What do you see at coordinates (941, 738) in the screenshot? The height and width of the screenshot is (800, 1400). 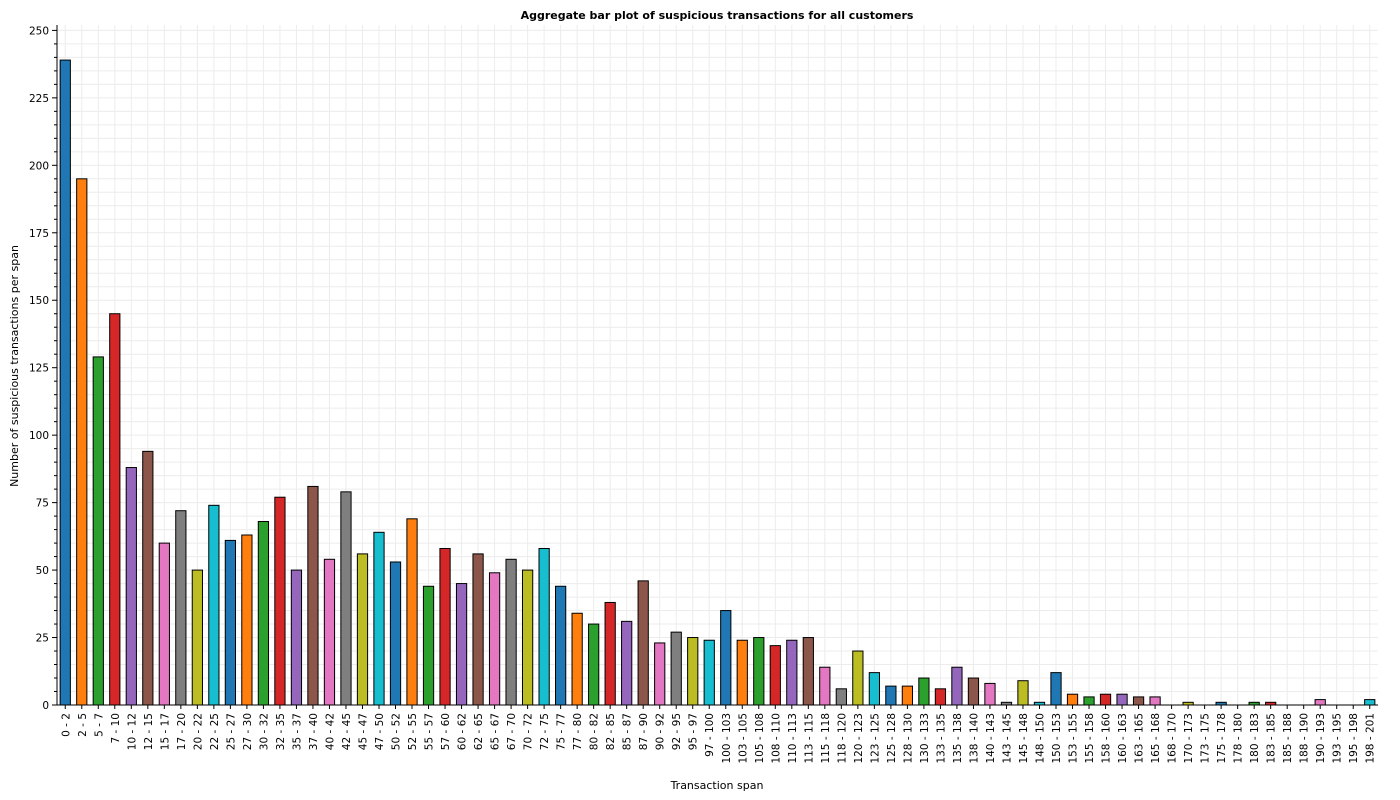 I see `x-tick-label: 133 - 135` at bounding box center [941, 738].